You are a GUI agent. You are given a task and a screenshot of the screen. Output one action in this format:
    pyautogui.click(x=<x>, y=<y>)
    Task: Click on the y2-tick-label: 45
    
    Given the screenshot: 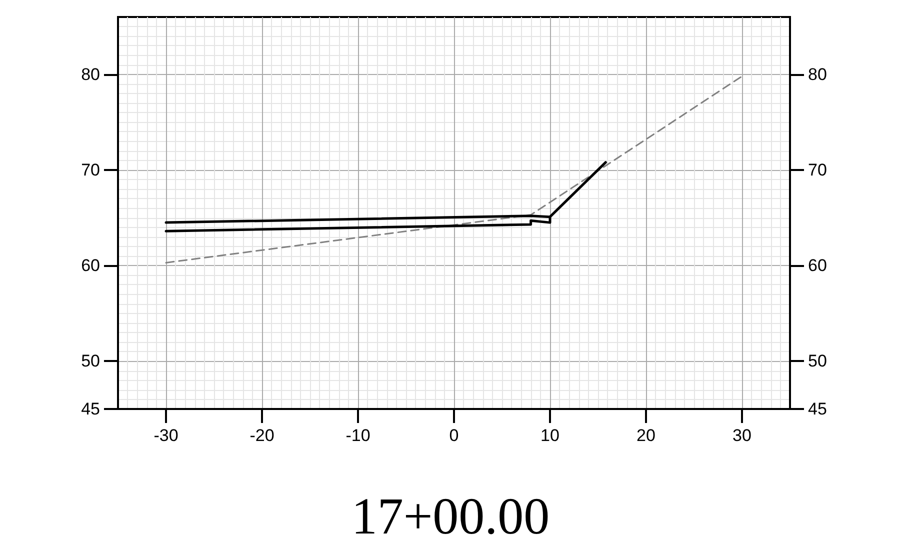 What is the action you would take?
    pyautogui.click(x=817, y=409)
    